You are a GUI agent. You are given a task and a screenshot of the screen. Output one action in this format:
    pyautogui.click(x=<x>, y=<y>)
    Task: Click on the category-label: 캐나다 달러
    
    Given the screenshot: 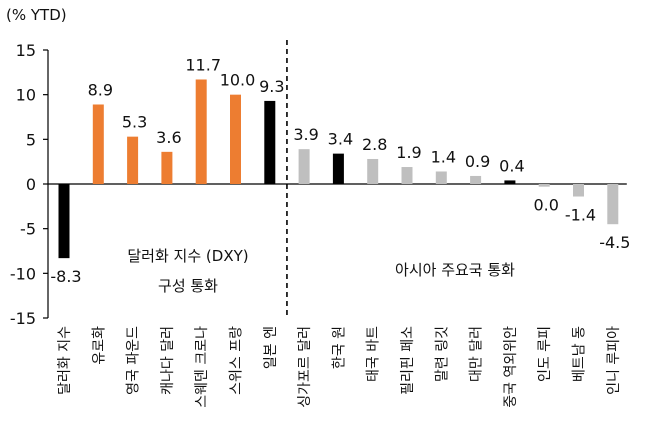 What is the action you would take?
    pyautogui.click(x=168, y=360)
    